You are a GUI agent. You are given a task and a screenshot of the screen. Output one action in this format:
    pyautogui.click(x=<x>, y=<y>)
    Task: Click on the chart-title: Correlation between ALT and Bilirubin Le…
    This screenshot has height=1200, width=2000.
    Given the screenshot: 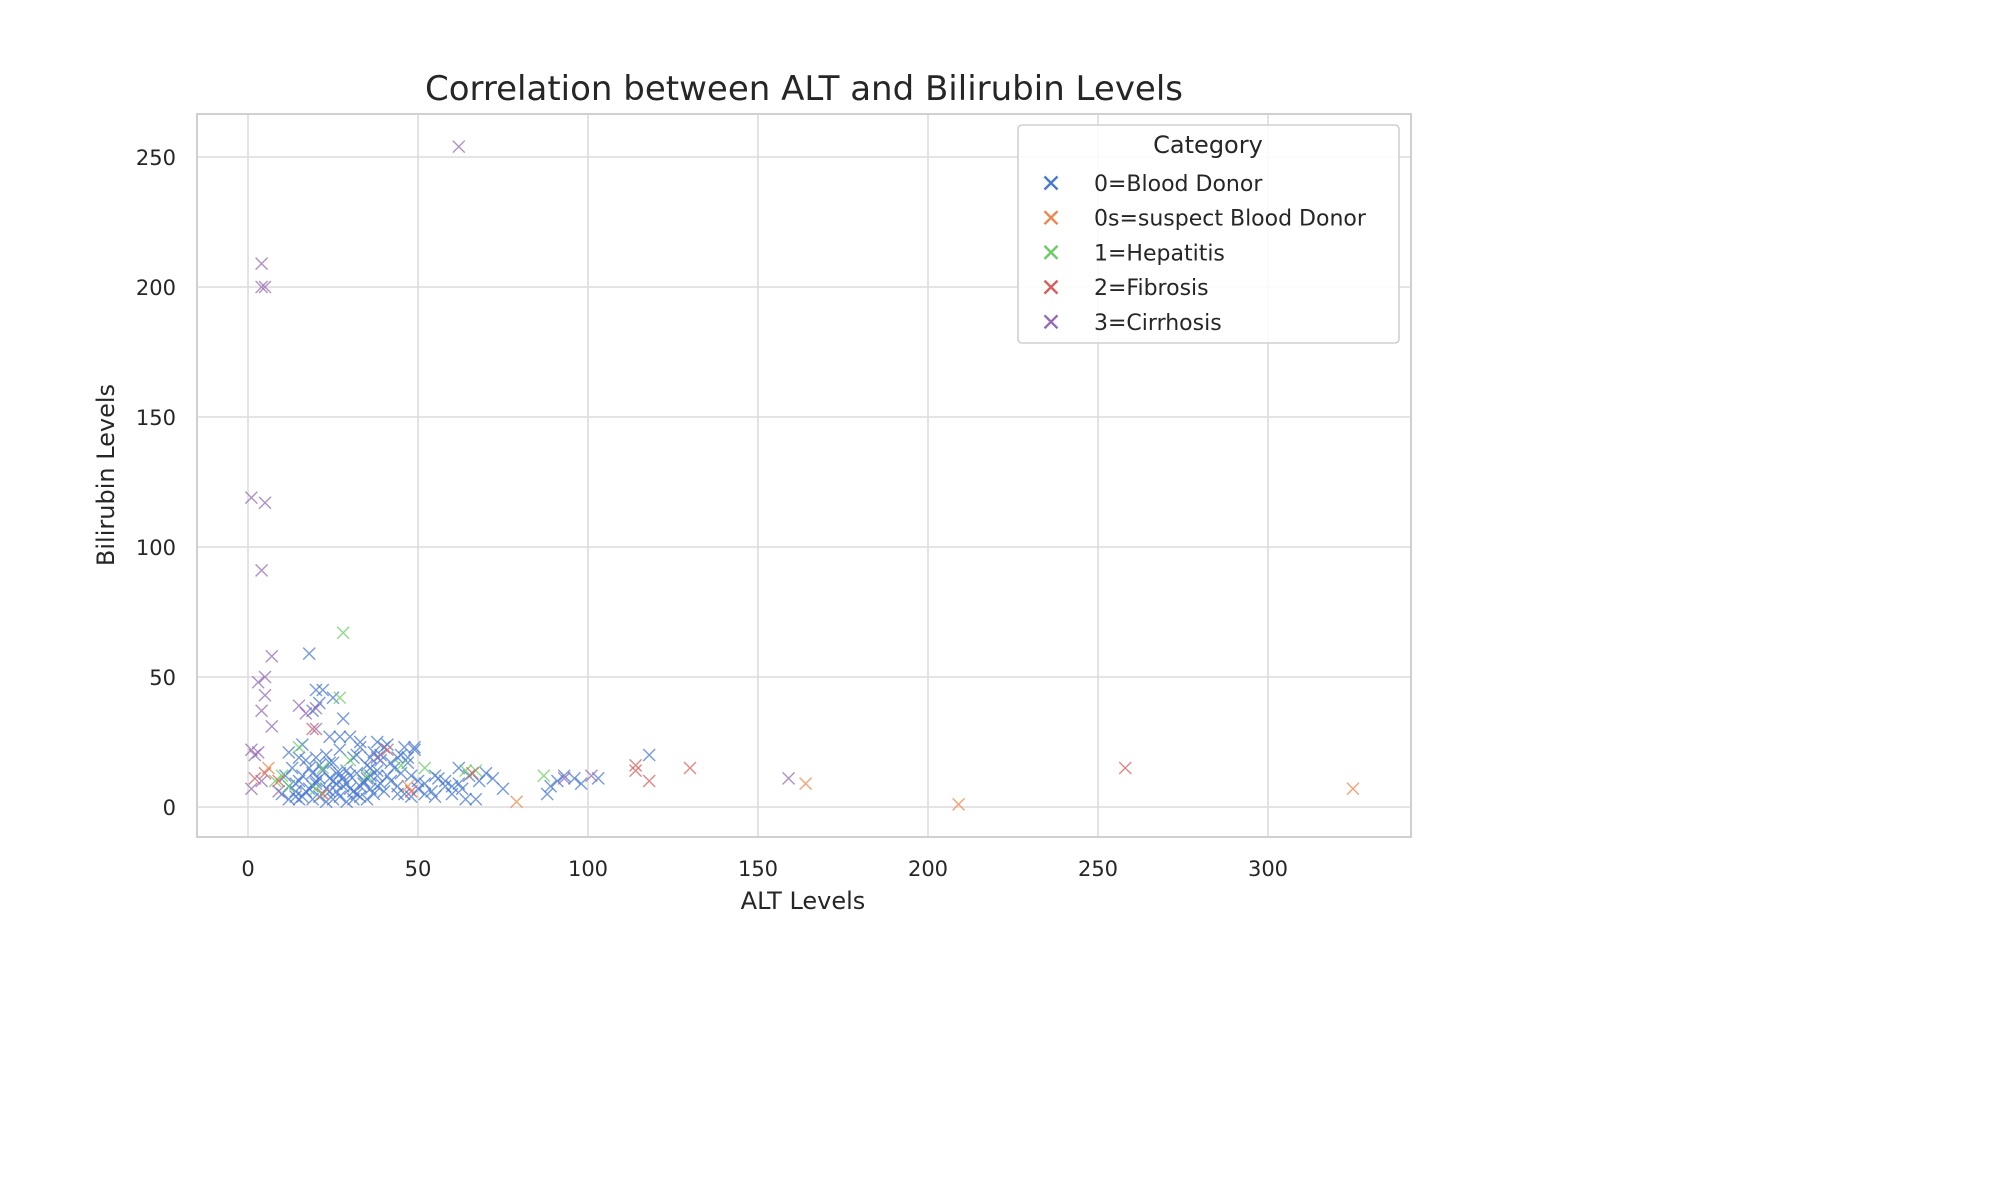 What is the action you would take?
    pyautogui.click(x=804, y=89)
    